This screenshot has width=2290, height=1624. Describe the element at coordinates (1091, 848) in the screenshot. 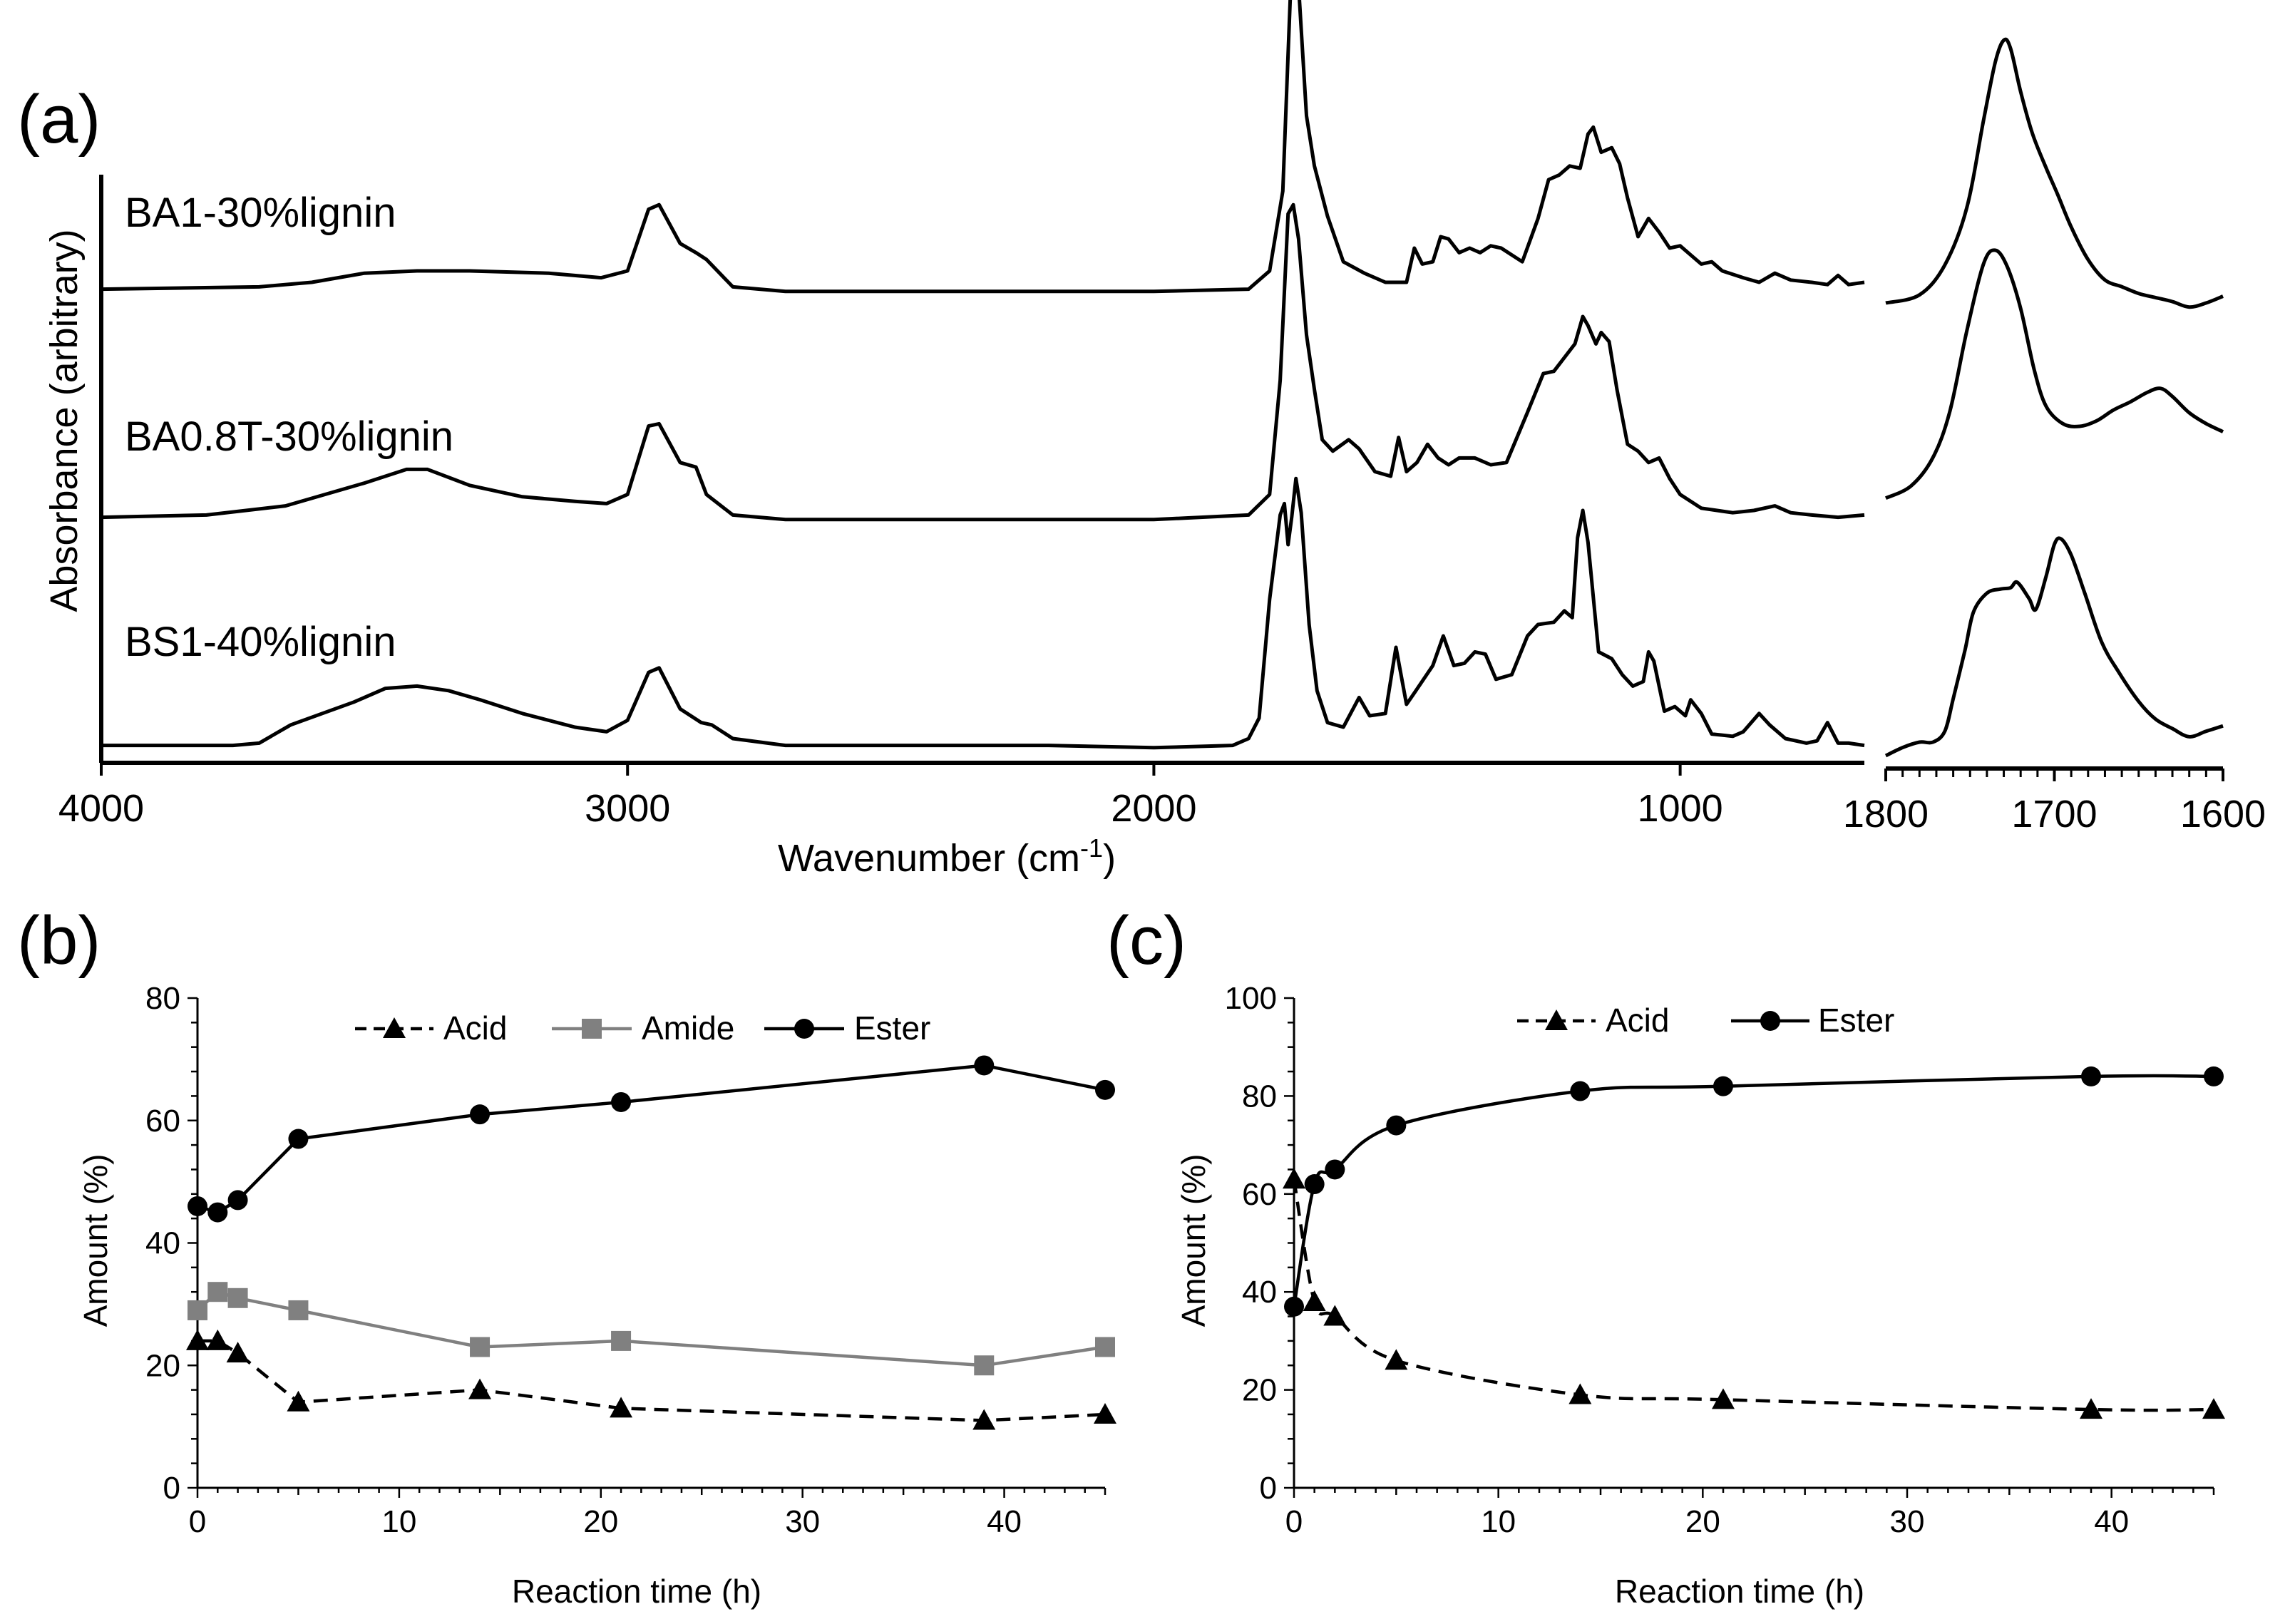

I see `x-title-superscript: -1` at that location.